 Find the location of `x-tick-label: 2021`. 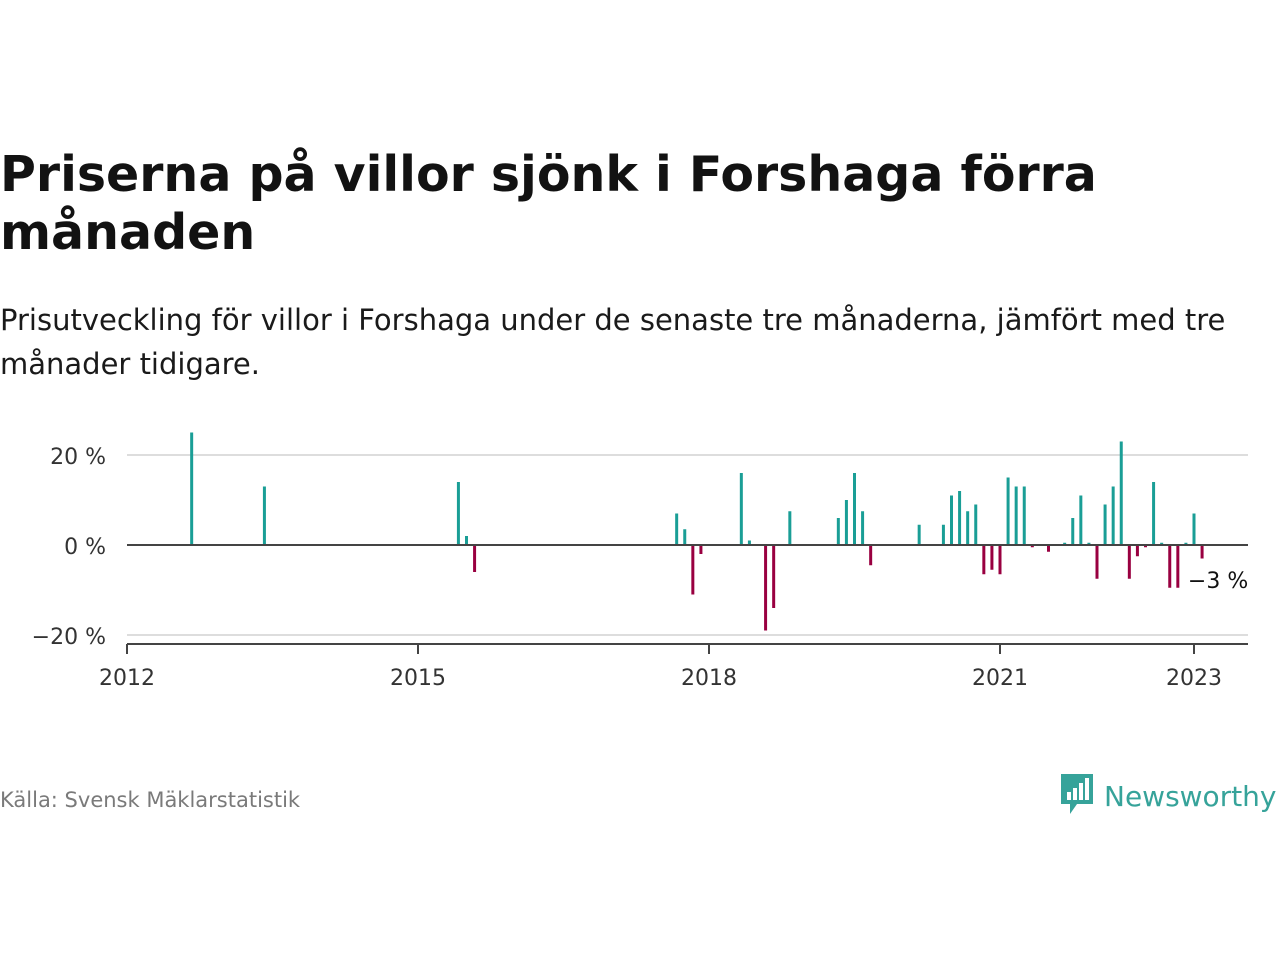

x-tick-label: 2021 is located at coordinates (1000, 678).